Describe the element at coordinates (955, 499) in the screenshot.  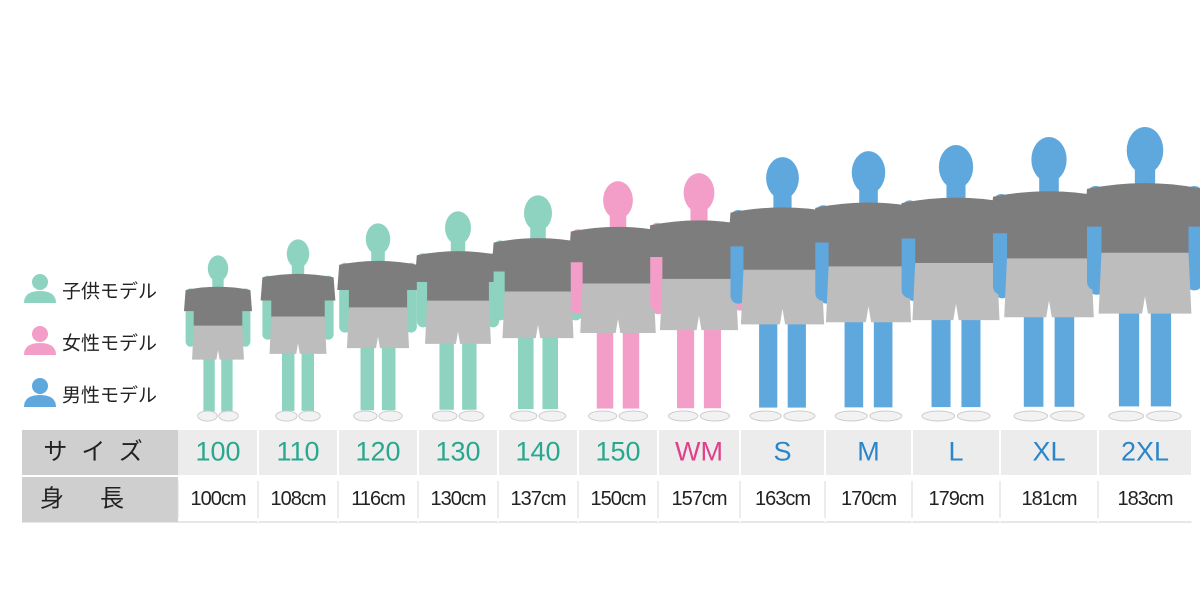
I see `height-label: 179cm` at that location.